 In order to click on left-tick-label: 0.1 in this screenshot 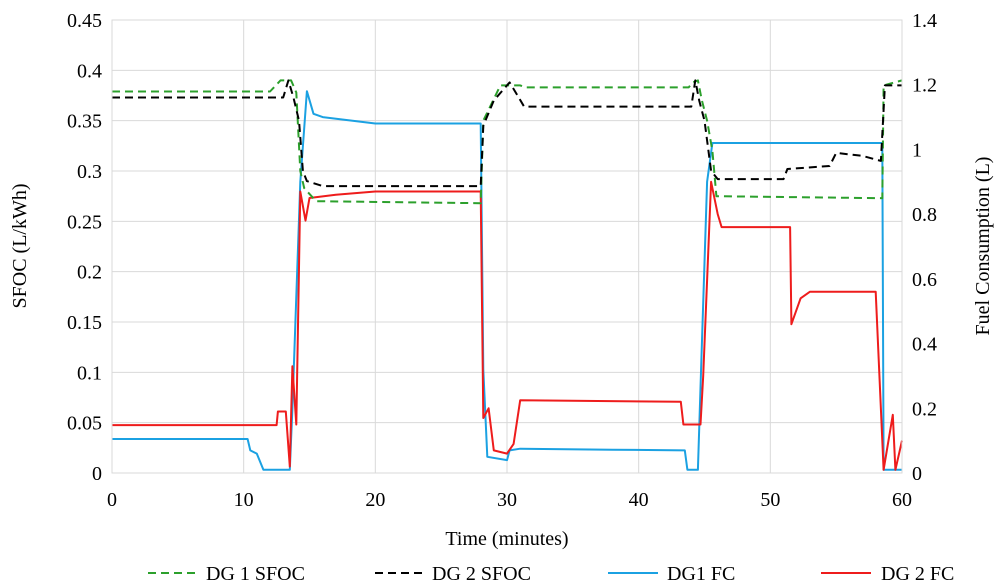, I will do `click(89, 373)`.